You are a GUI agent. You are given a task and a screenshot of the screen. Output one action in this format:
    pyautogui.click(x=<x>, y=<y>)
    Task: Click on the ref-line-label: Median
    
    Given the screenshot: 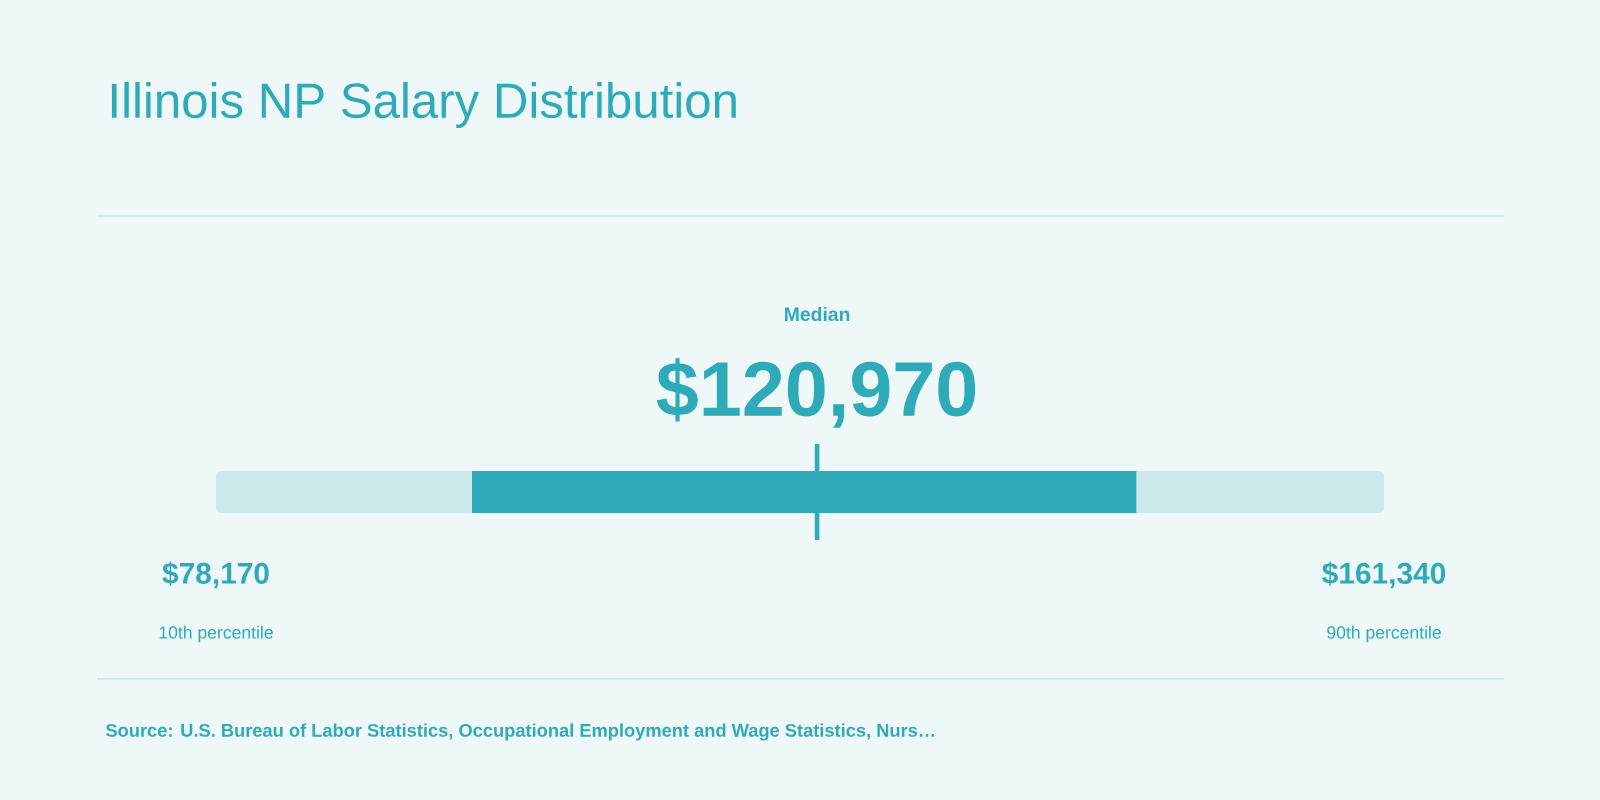 What is the action you would take?
    pyautogui.click(x=817, y=314)
    